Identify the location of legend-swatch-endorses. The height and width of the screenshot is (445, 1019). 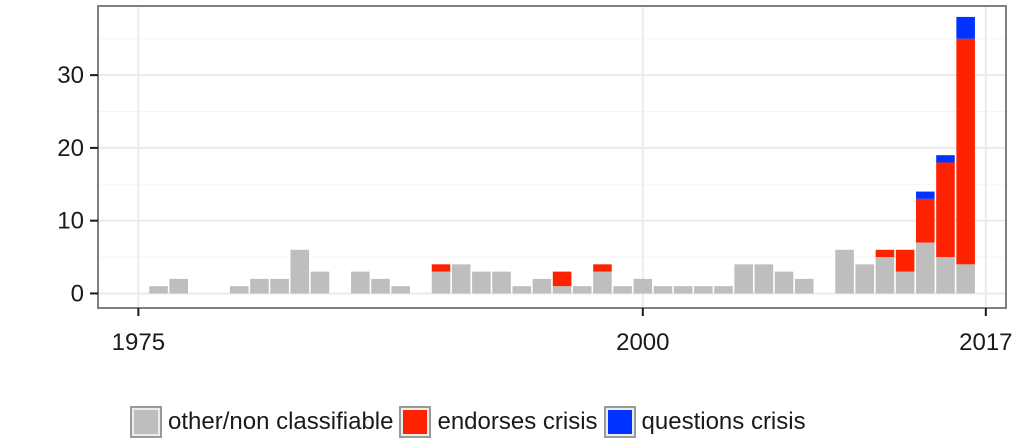
(415, 422).